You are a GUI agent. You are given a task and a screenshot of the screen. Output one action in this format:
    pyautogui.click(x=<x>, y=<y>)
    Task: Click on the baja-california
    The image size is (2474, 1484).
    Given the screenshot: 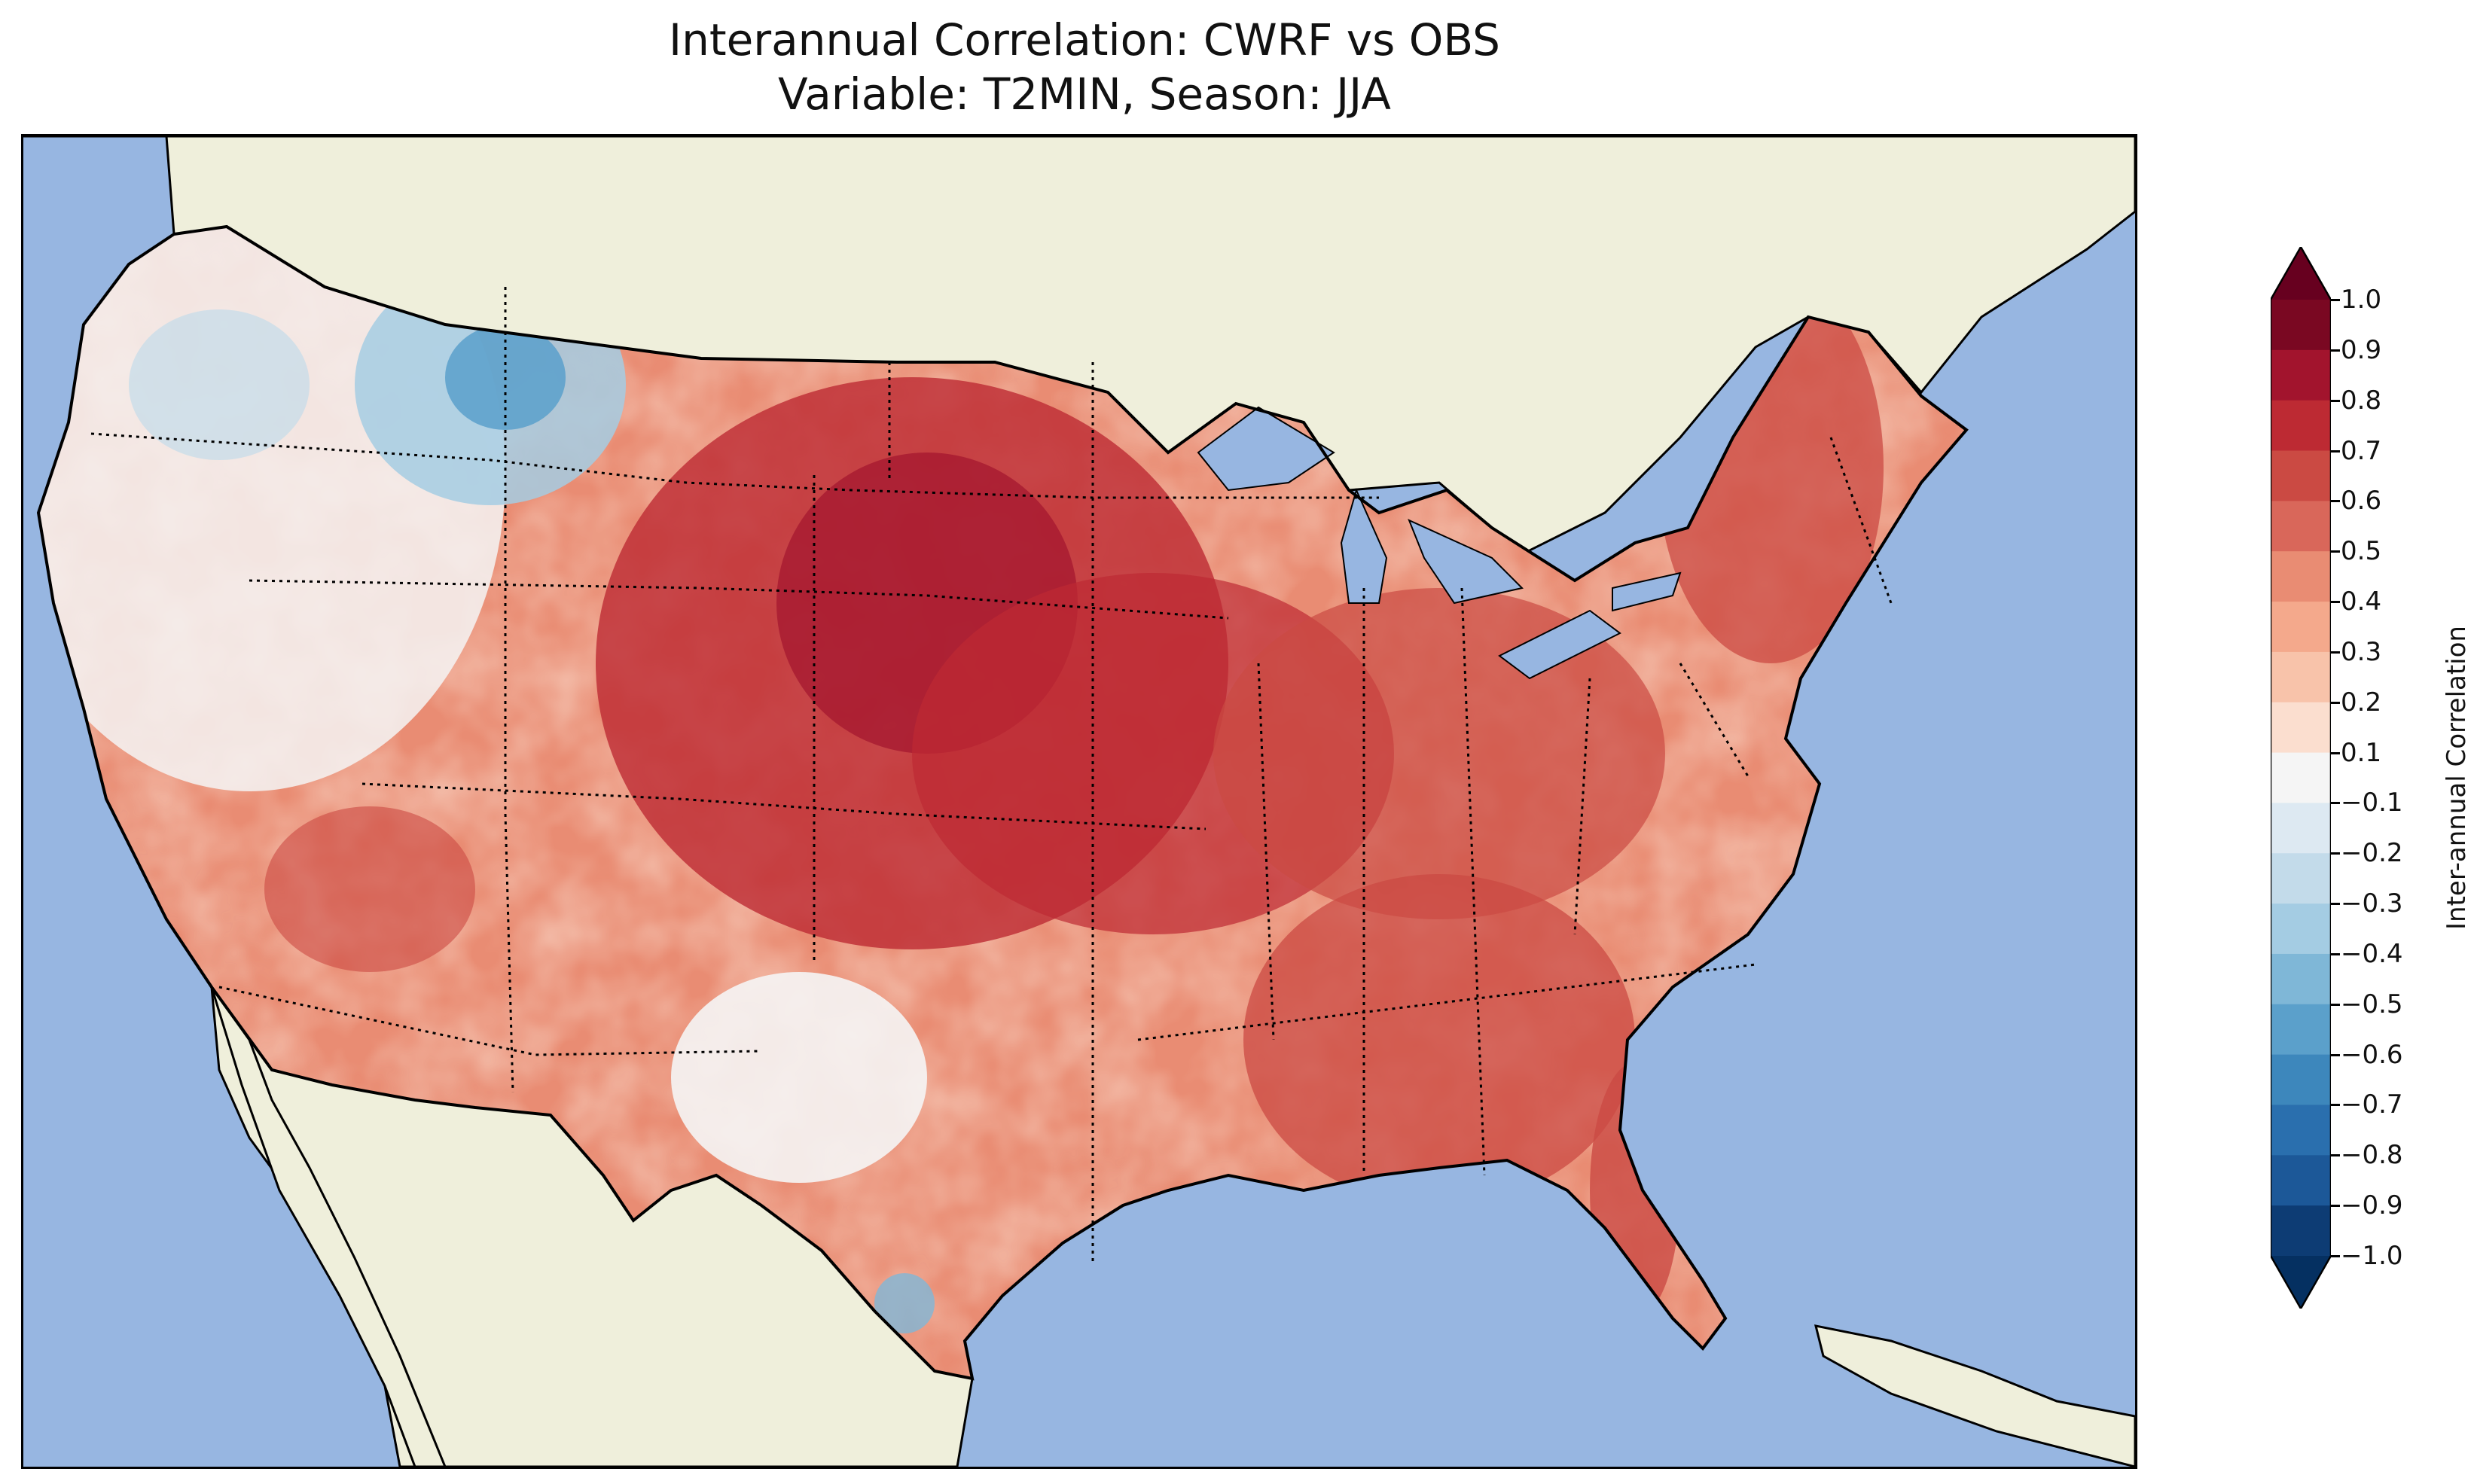 What is the action you would take?
    pyautogui.click(x=329, y=1226)
    